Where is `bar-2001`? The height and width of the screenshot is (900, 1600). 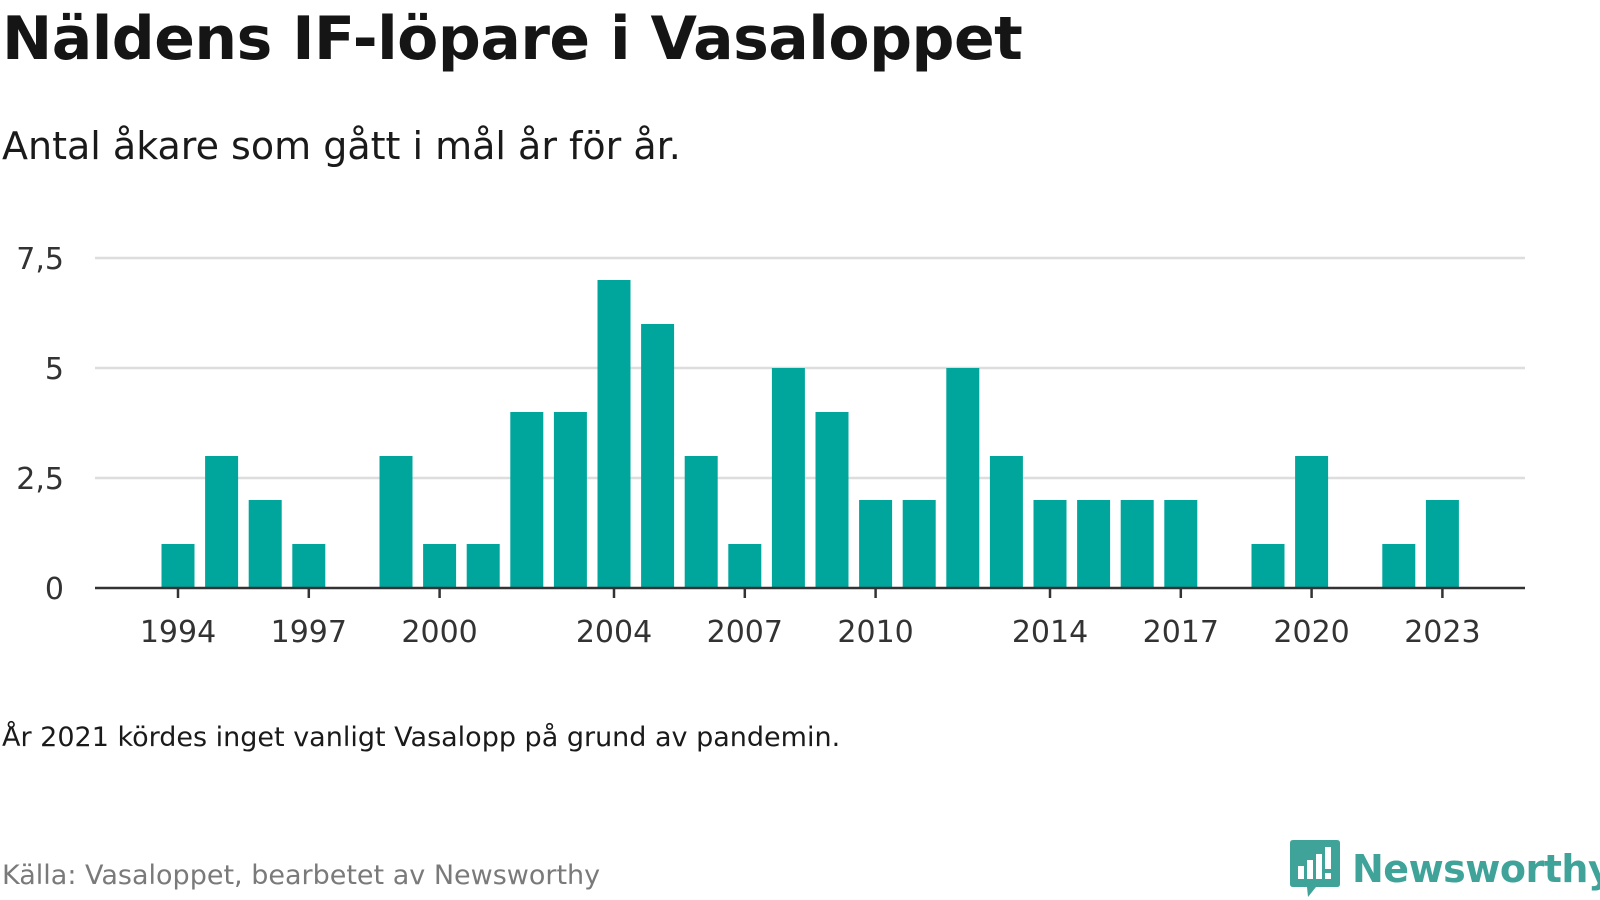
bar-2001 is located at coordinates (483, 566).